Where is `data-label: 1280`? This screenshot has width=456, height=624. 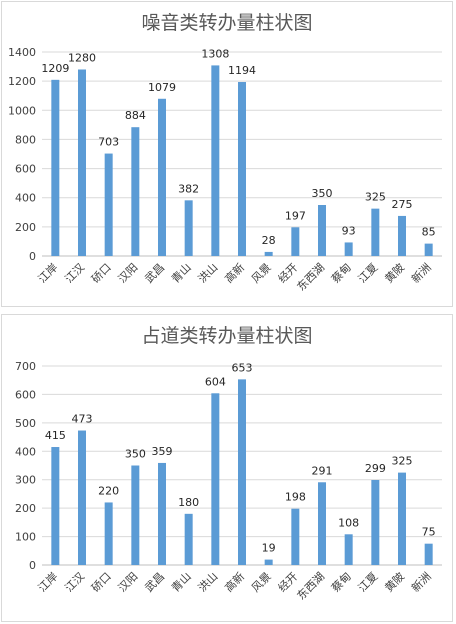 data-label: 1280 is located at coordinates (82, 57).